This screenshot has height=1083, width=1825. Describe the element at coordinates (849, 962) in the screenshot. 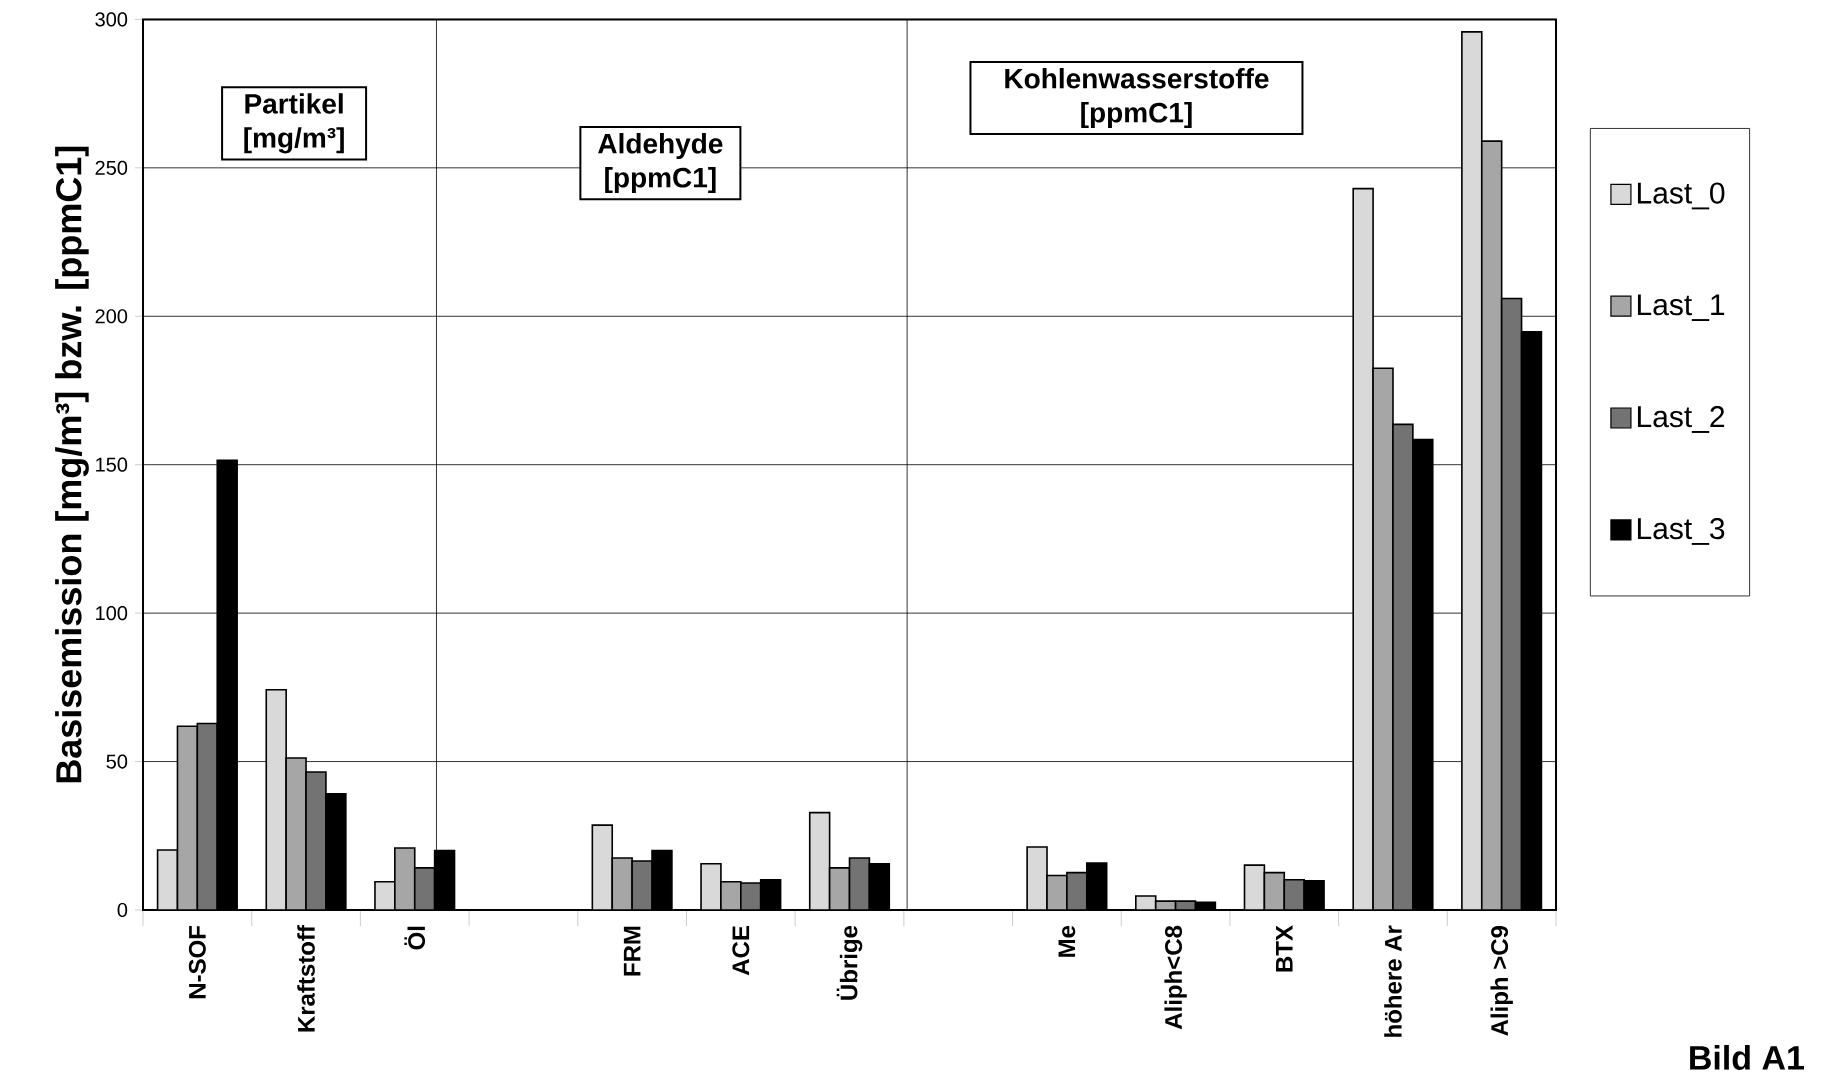

I see `x-tick-label: Übrige` at that location.